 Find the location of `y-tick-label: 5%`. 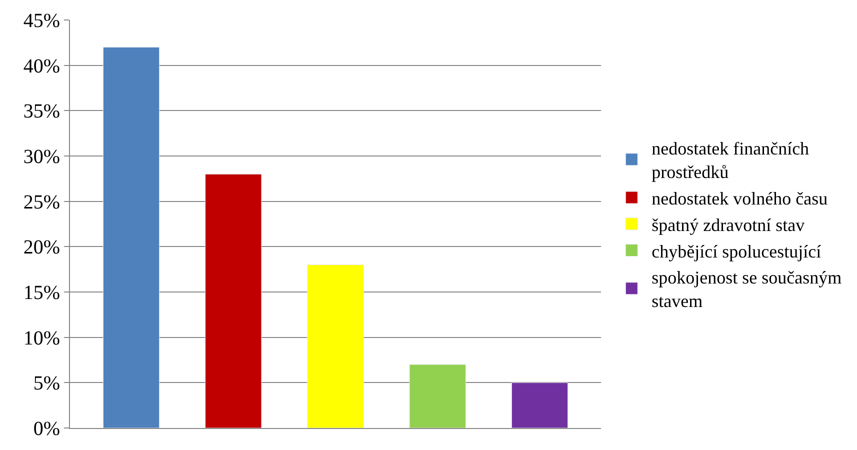

y-tick-label: 5% is located at coordinates (46, 383).